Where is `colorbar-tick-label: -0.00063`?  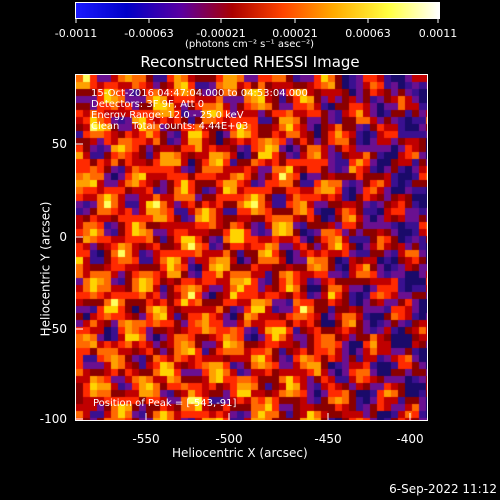 colorbar-tick-label: -0.00063 is located at coordinates (149, 33).